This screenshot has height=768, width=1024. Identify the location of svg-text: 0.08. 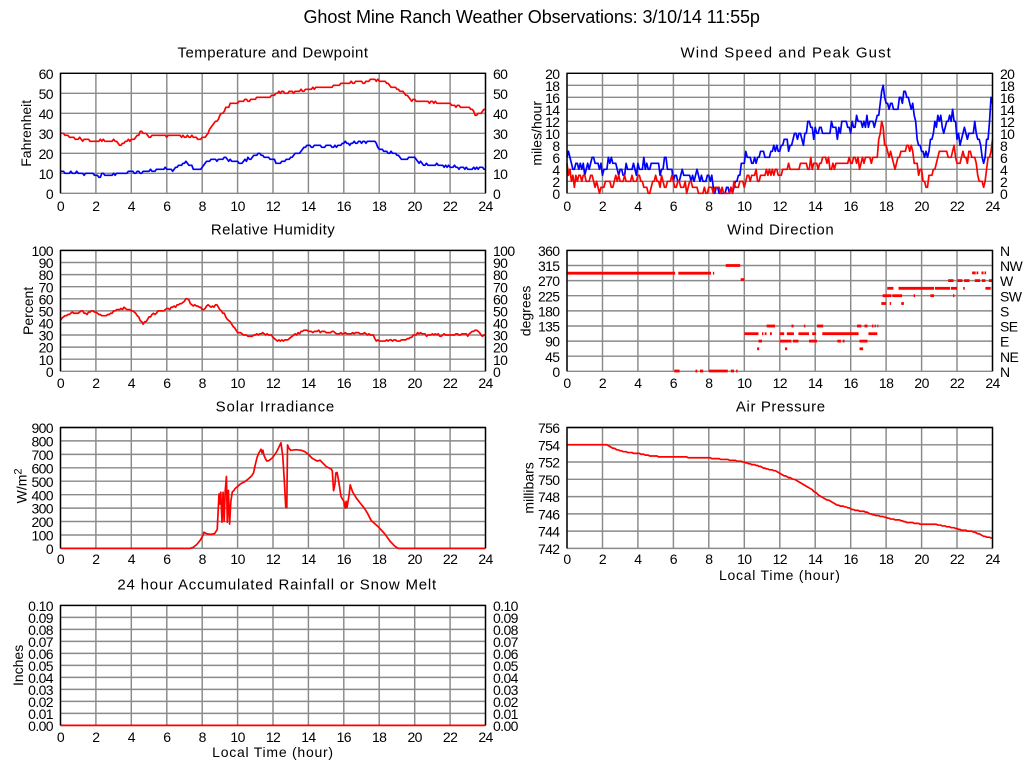
(506, 630).